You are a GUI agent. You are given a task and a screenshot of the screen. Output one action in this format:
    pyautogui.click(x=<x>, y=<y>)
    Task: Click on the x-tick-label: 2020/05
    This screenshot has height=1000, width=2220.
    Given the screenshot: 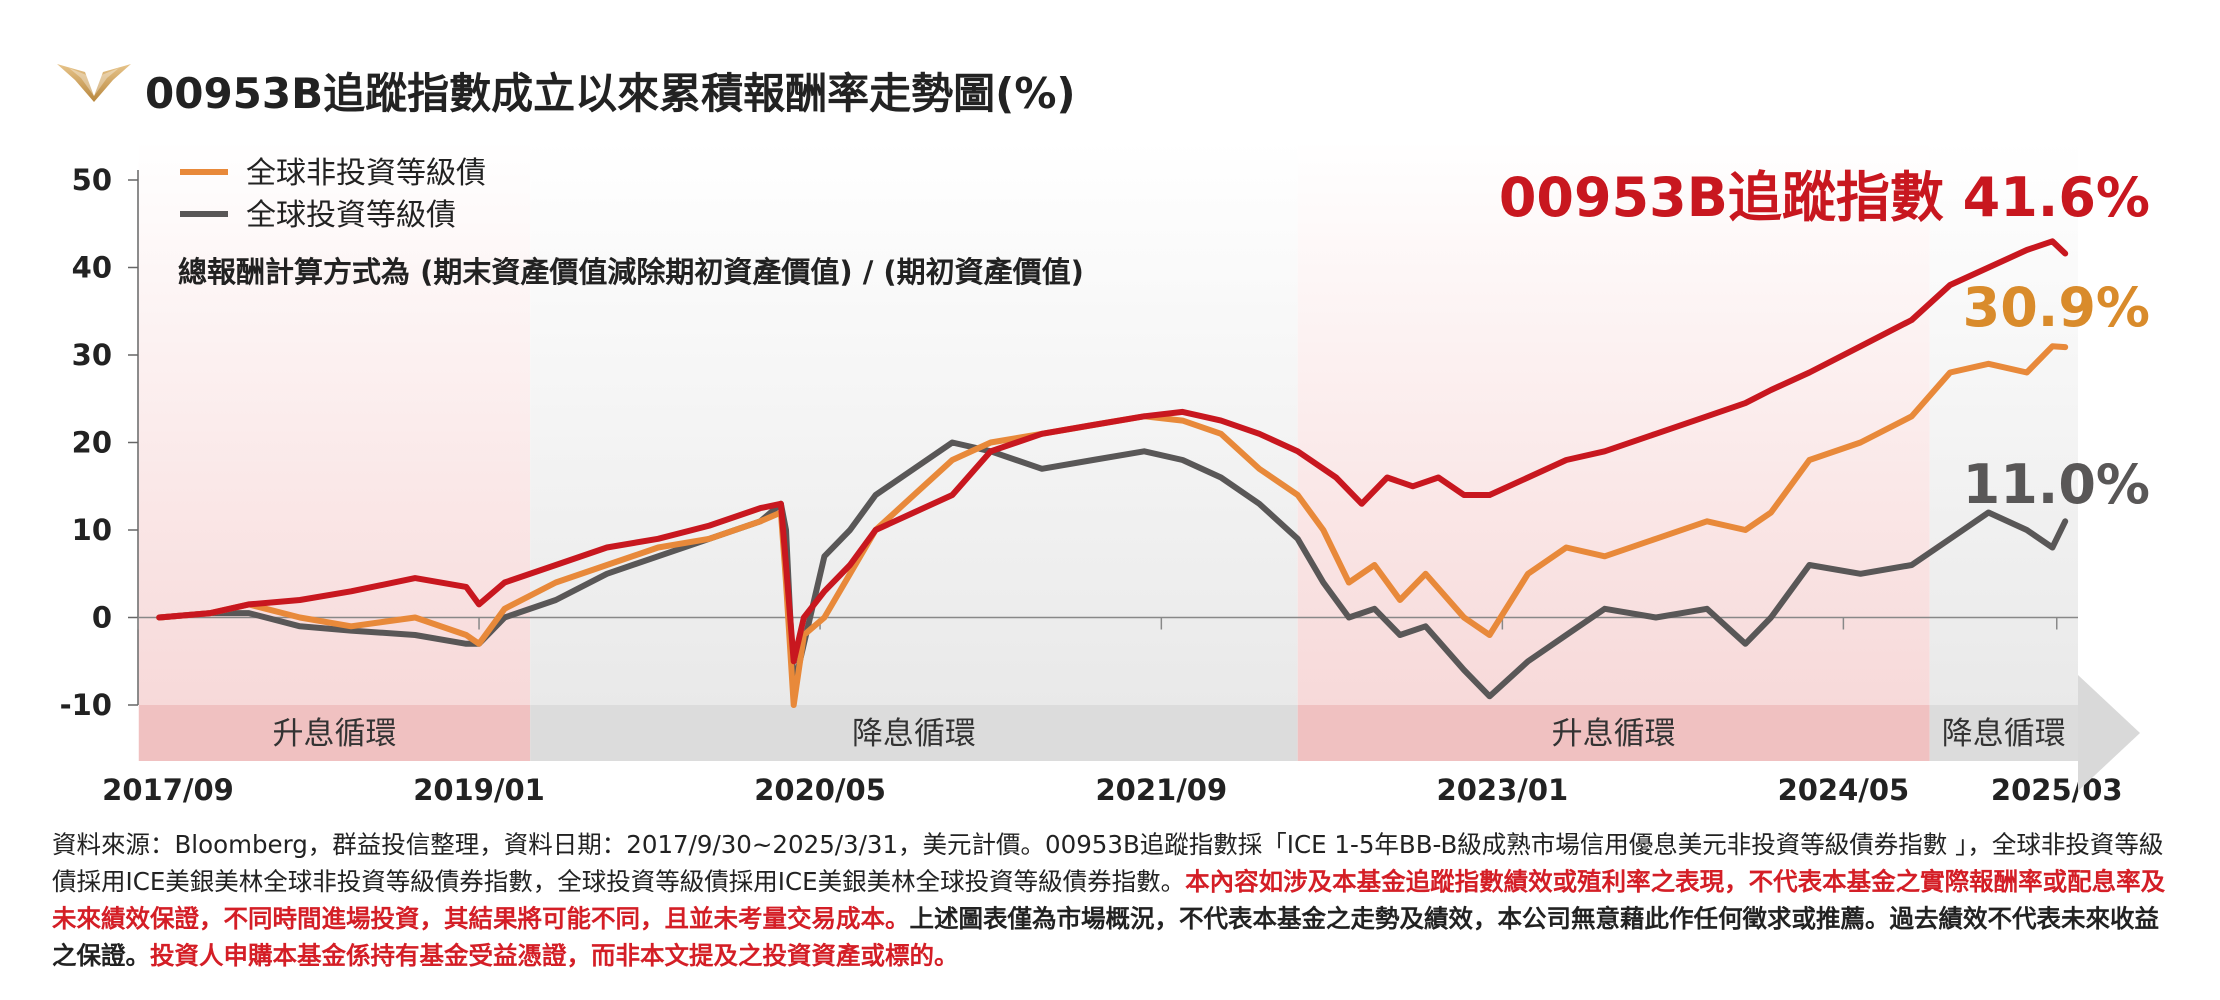 What is the action you would take?
    pyautogui.click(x=820, y=790)
    